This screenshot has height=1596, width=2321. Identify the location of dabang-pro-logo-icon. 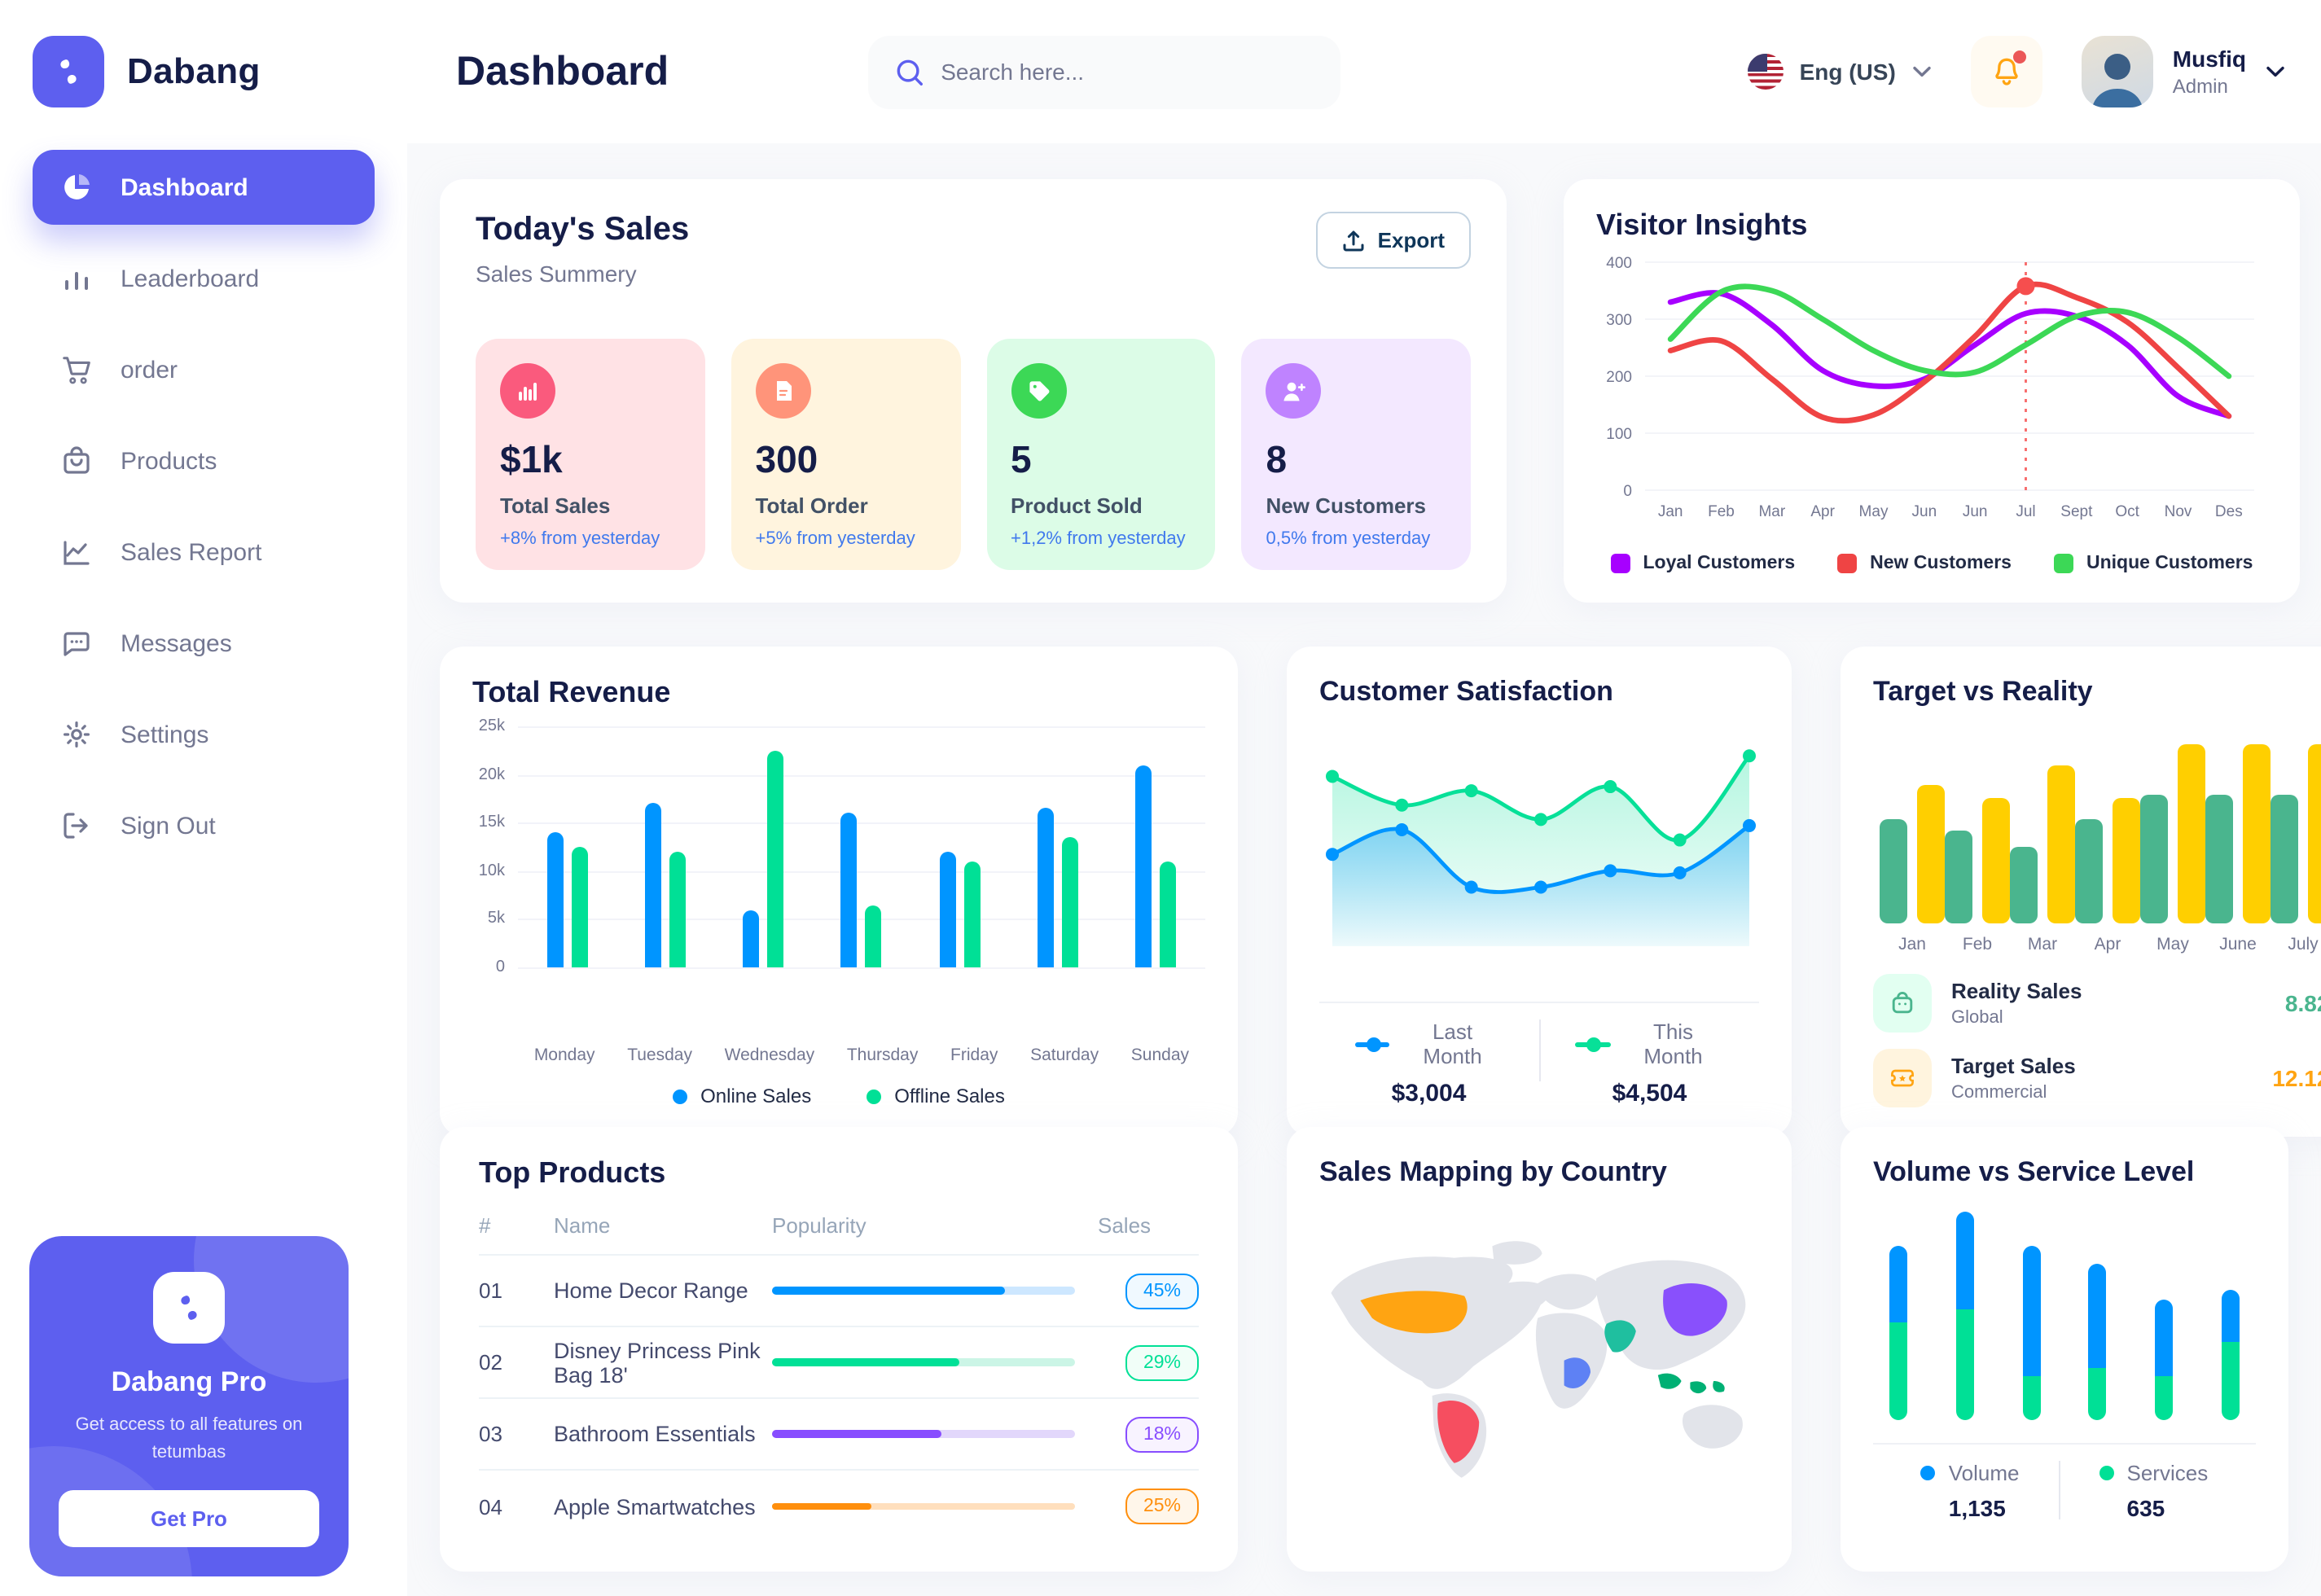
(189, 1307).